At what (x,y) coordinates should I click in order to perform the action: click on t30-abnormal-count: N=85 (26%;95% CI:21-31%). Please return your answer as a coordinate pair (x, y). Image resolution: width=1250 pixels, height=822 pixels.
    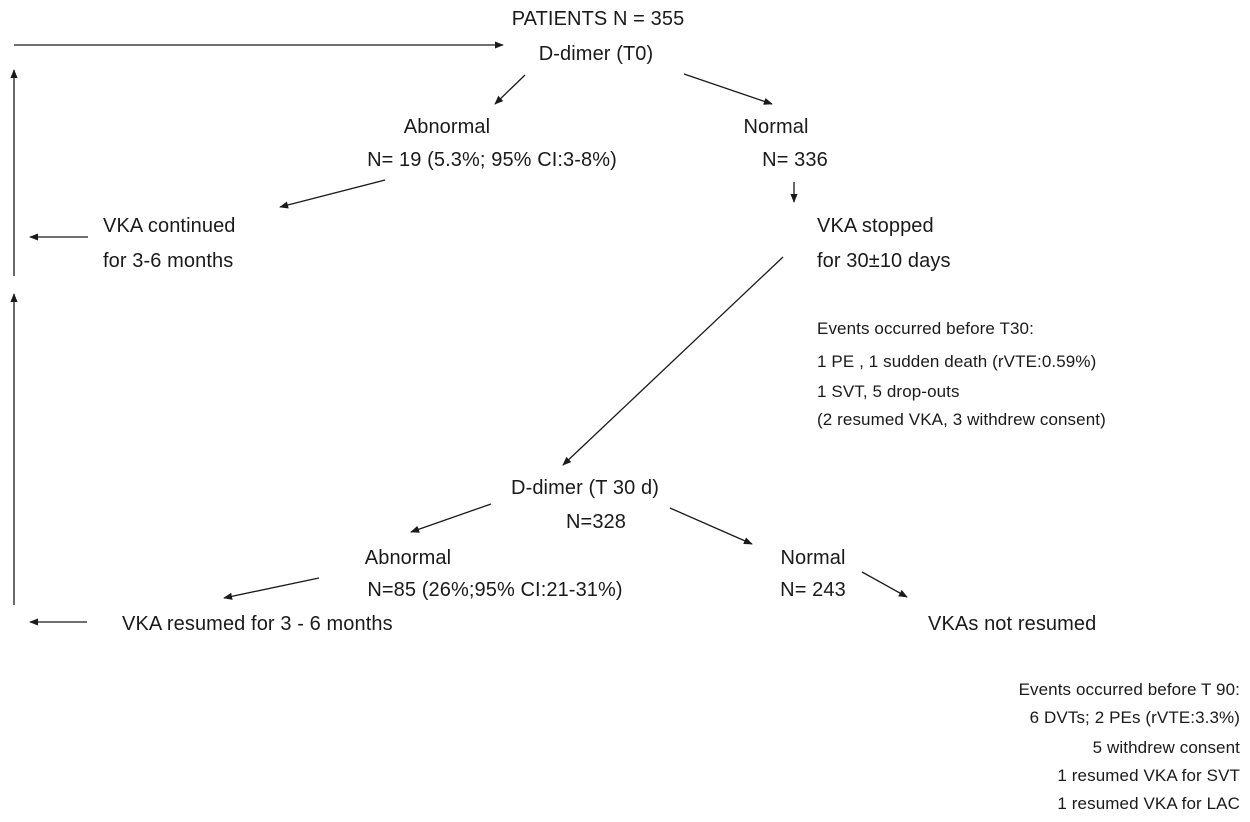
    Looking at the image, I should click on (495, 590).